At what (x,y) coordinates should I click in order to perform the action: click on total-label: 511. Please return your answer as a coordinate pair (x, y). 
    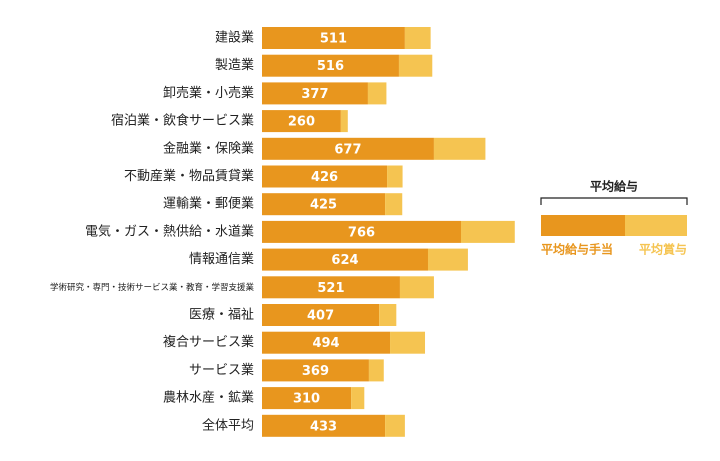
    Looking at the image, I should click on (333, 39).